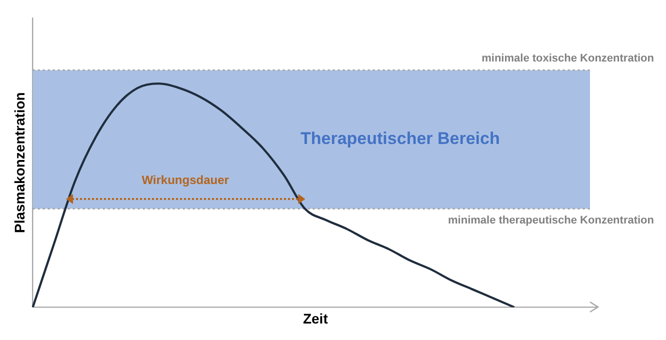 This screenshot has width=666, height=340. I want to click on band-label: Therapeutischer Bereich, so click(400, 138).